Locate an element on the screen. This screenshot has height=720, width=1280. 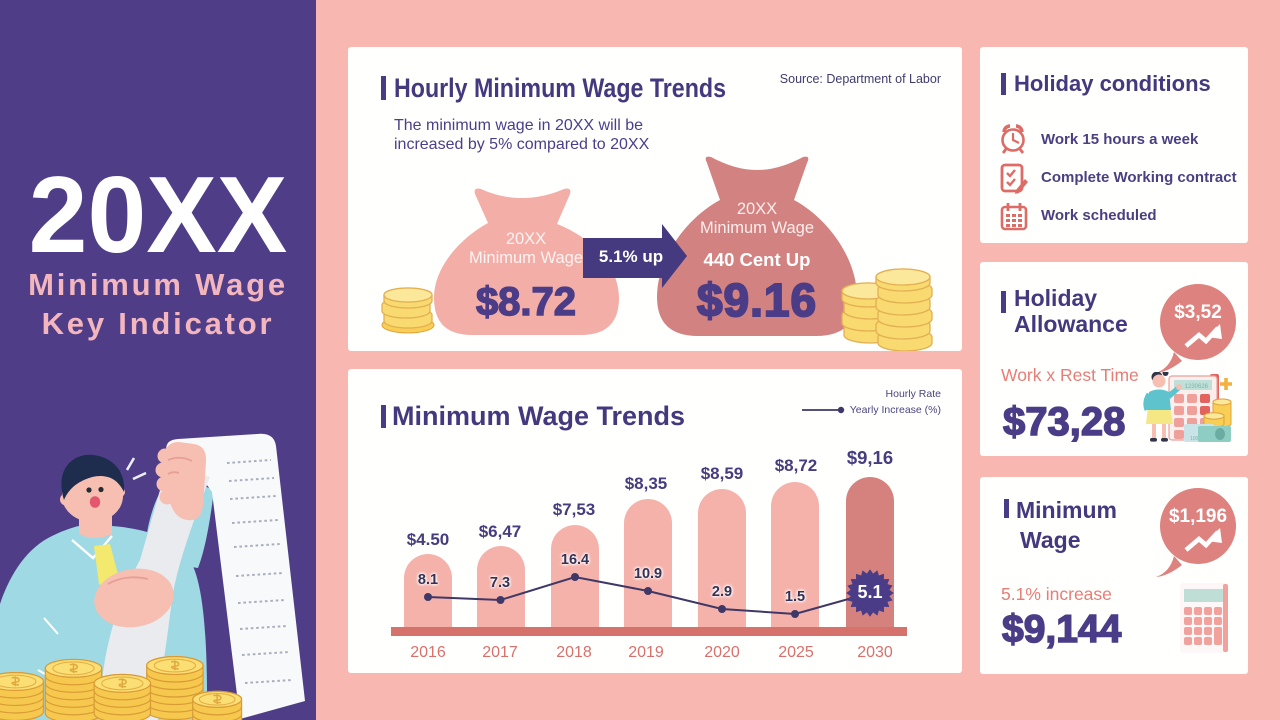
svg-text: 1230626 is located at coordinates (1197, 387).